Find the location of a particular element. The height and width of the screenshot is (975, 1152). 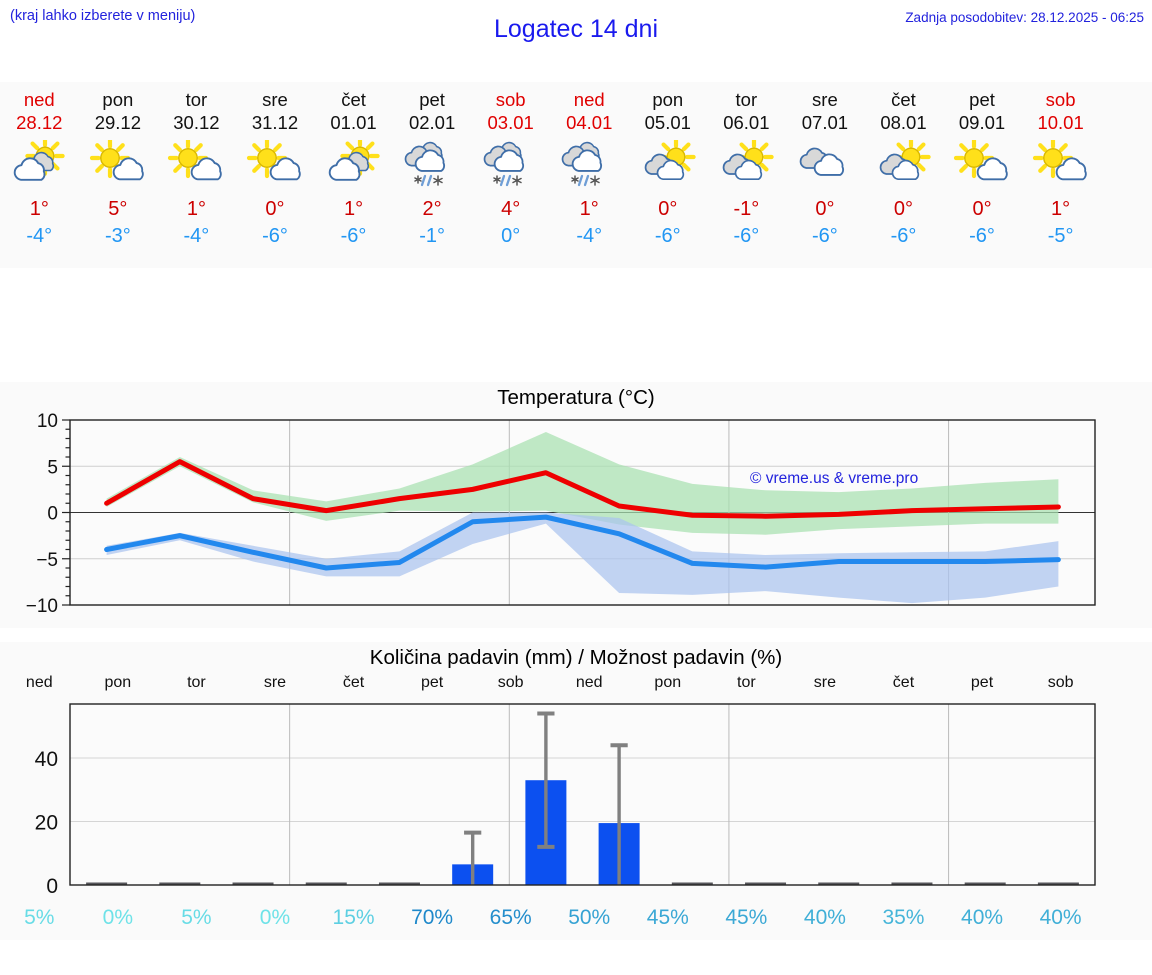

day-date: 30.12 is located at coordinates (196, 122).